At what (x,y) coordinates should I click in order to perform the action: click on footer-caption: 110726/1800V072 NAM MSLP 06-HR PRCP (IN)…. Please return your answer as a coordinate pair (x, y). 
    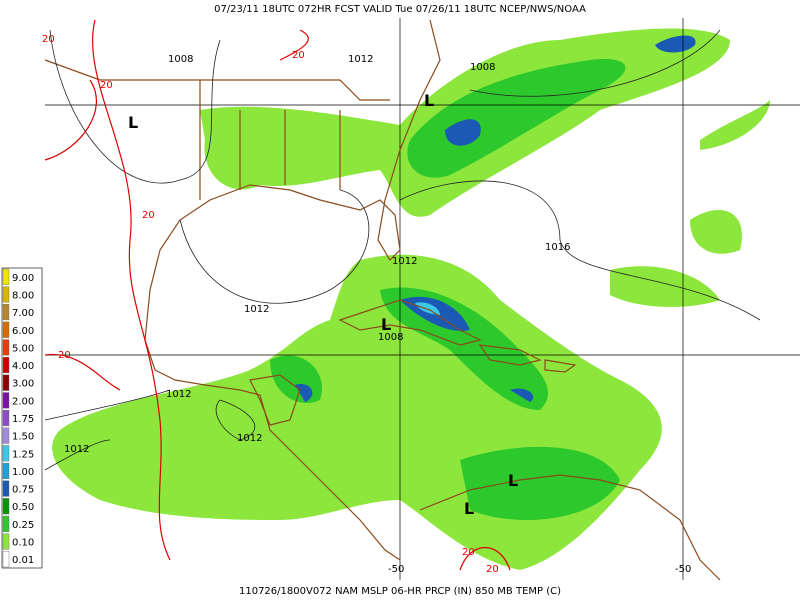
    Looking at the image, I should click on (400, 591).